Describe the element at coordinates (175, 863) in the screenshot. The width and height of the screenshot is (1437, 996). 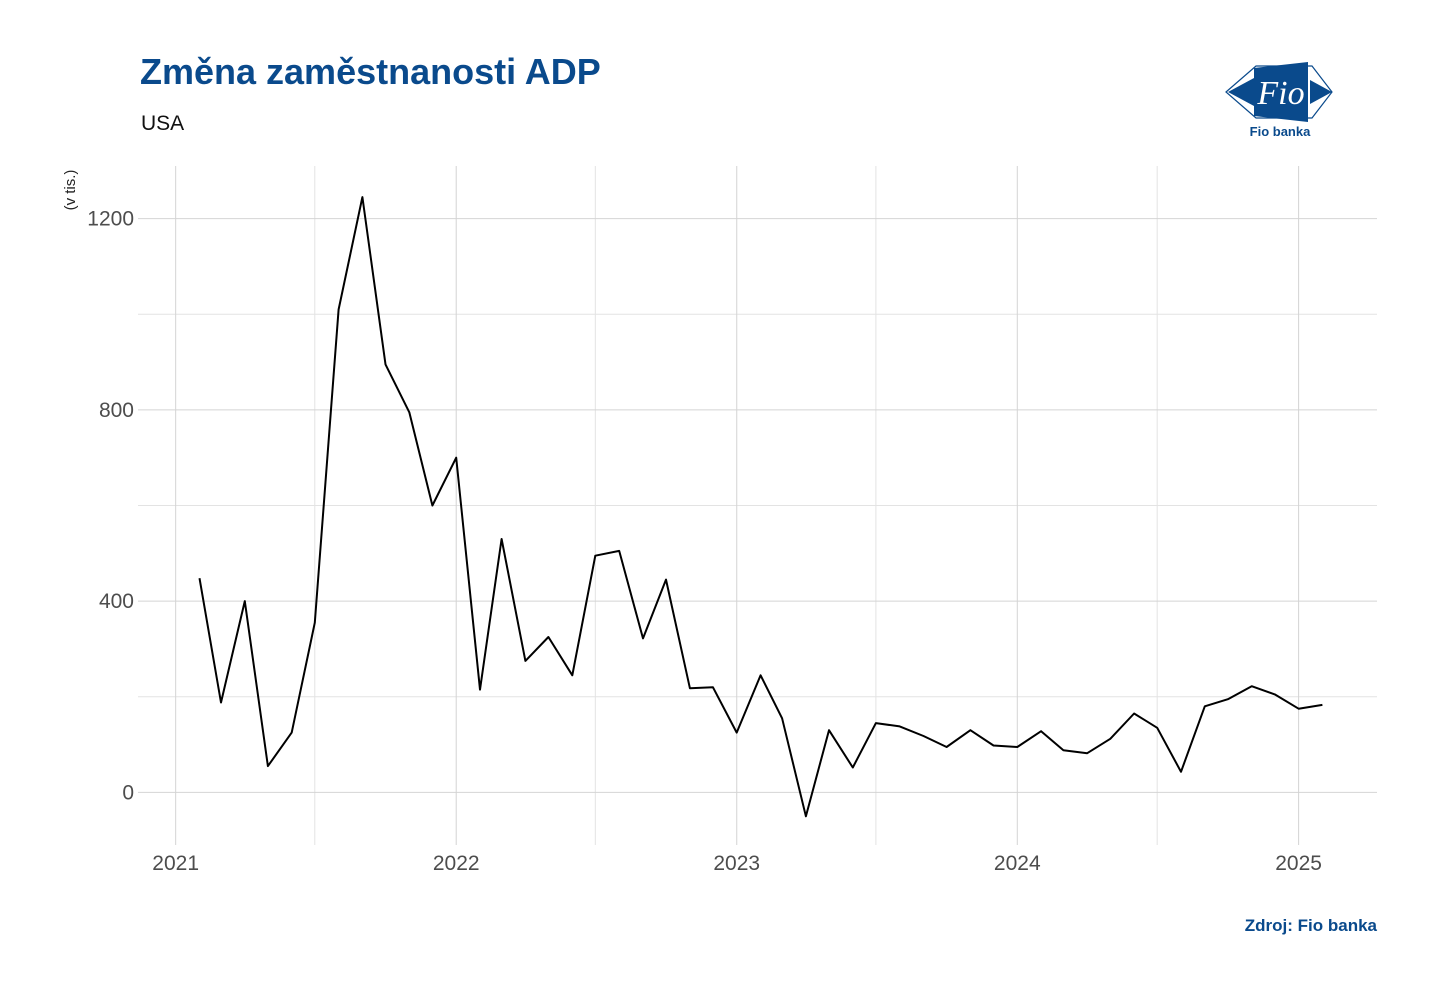
I see `x-tick-label: 2021` at that location.